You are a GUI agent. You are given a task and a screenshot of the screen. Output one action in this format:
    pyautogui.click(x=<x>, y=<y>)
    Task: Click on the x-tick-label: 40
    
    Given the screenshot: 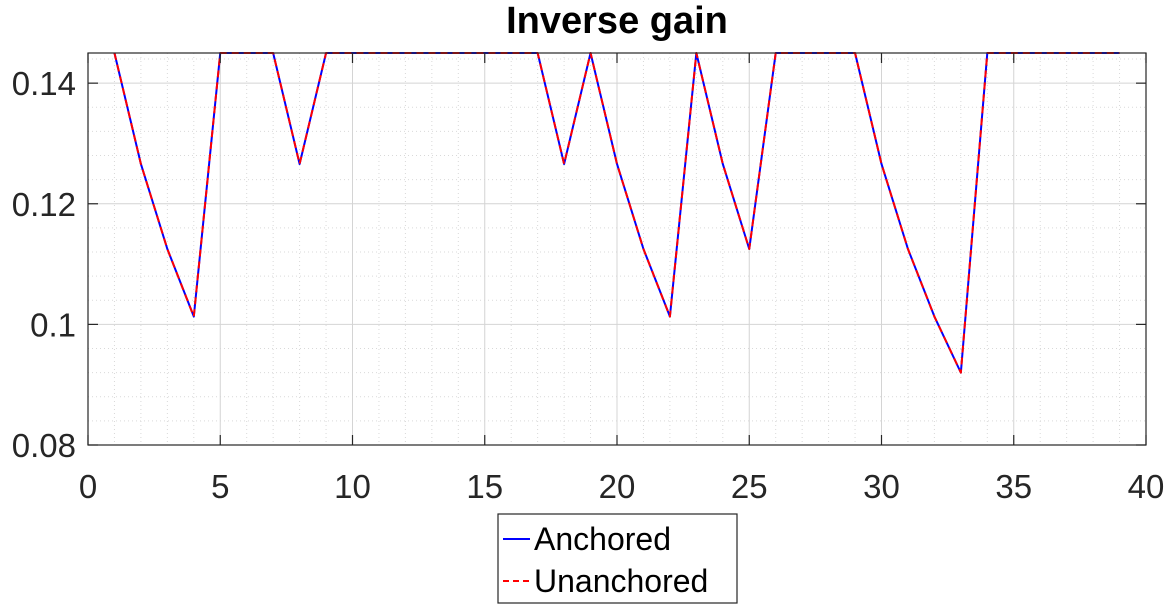 What is the action you would take?
    pyautogui.click(x=1146, y=486)
    